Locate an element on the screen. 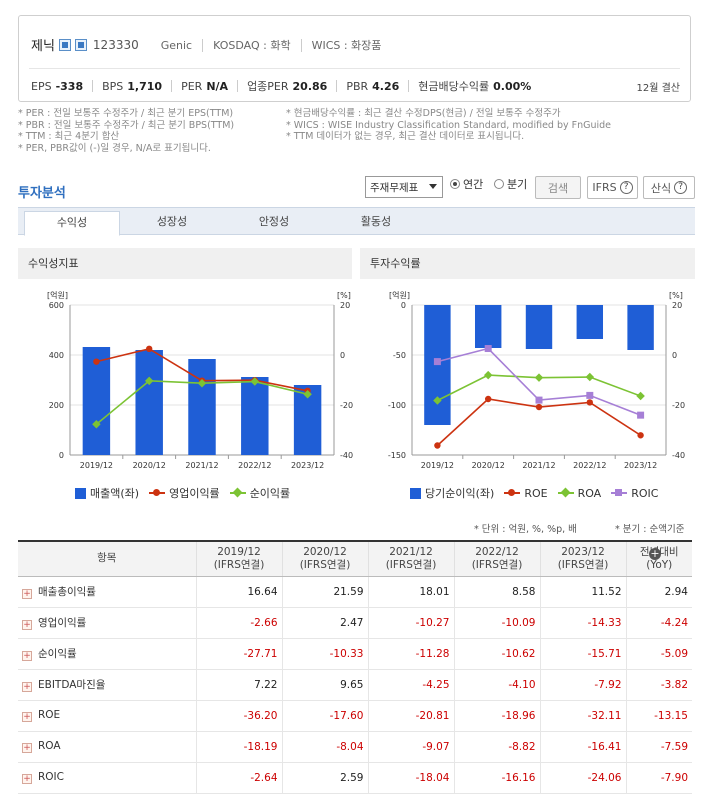  metric-label: 현금배당수익률 is located at coordinates (454, 86).